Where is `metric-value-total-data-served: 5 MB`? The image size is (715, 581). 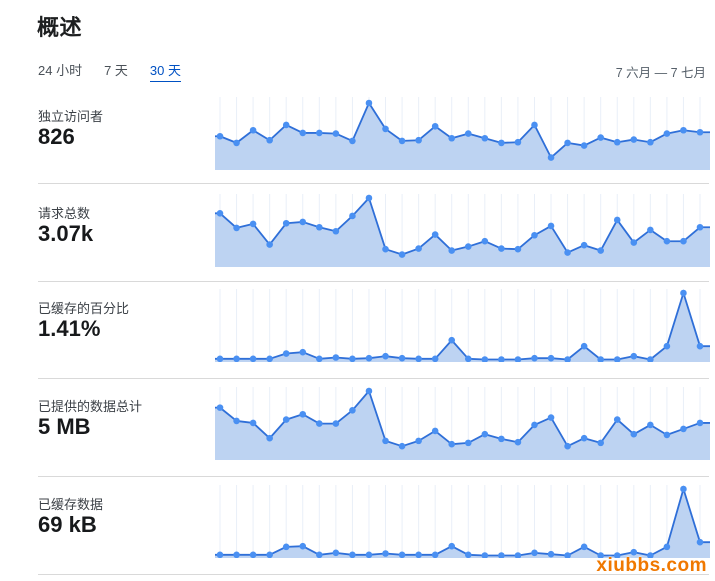
metric-value-total-data-served: 5 MB is located at coordinates (64, 426).